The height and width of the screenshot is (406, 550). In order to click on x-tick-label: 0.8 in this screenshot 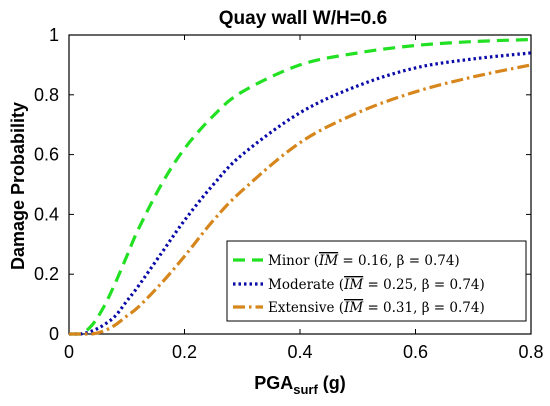, I will do `click(530, 352)`.